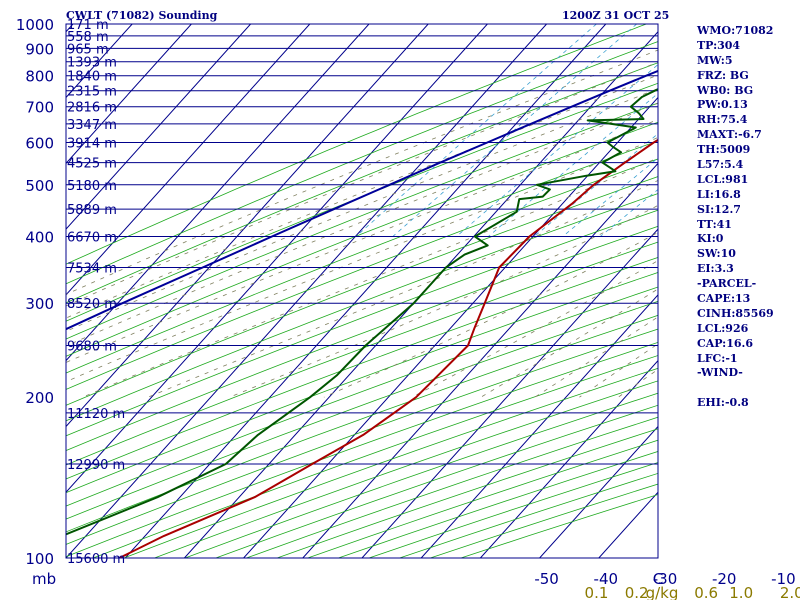  Describe the element at coordinates (723, 328) in the screenshot. I see `index-line: LCL:926` at that location.